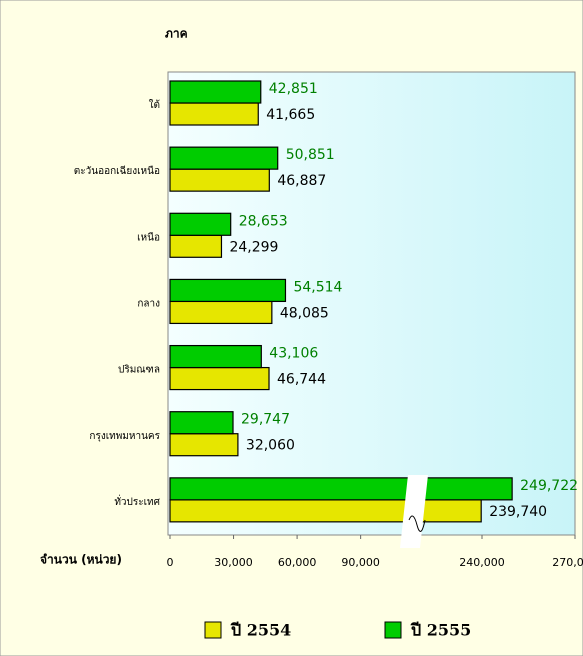  Describe the element at coordinates (297, 562) in the screenshot. I see `x-tick-label: 60,000` at that location.